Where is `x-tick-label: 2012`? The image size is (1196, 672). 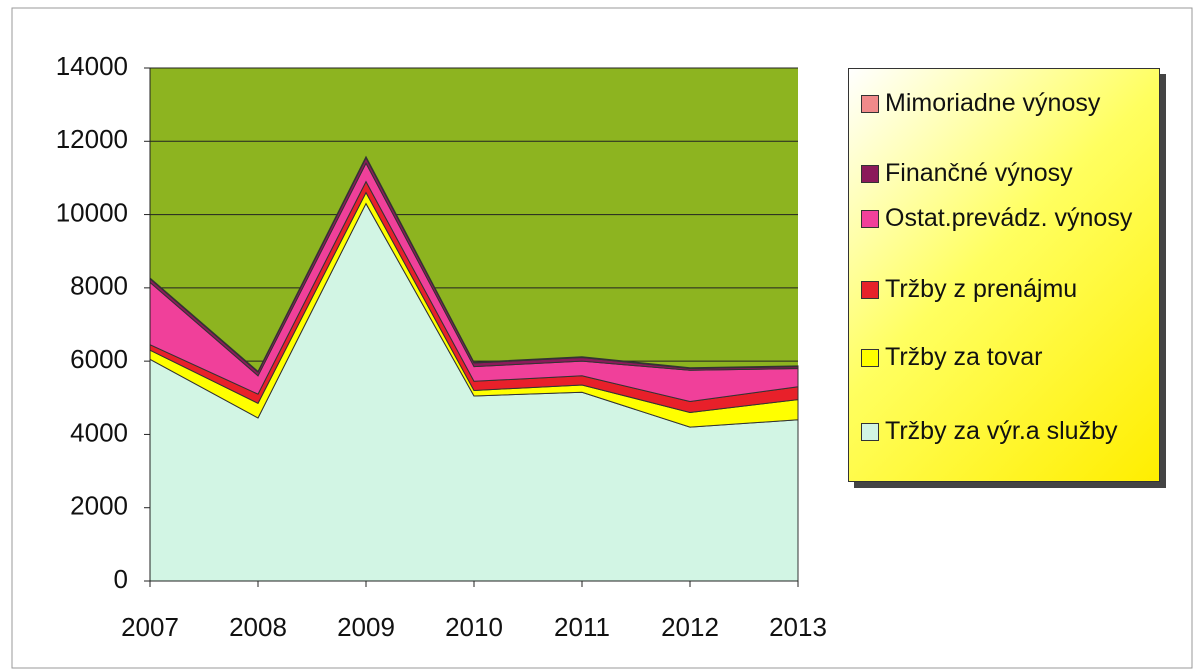 x-tick-label: 2012 is located at coordinates (690, 627).